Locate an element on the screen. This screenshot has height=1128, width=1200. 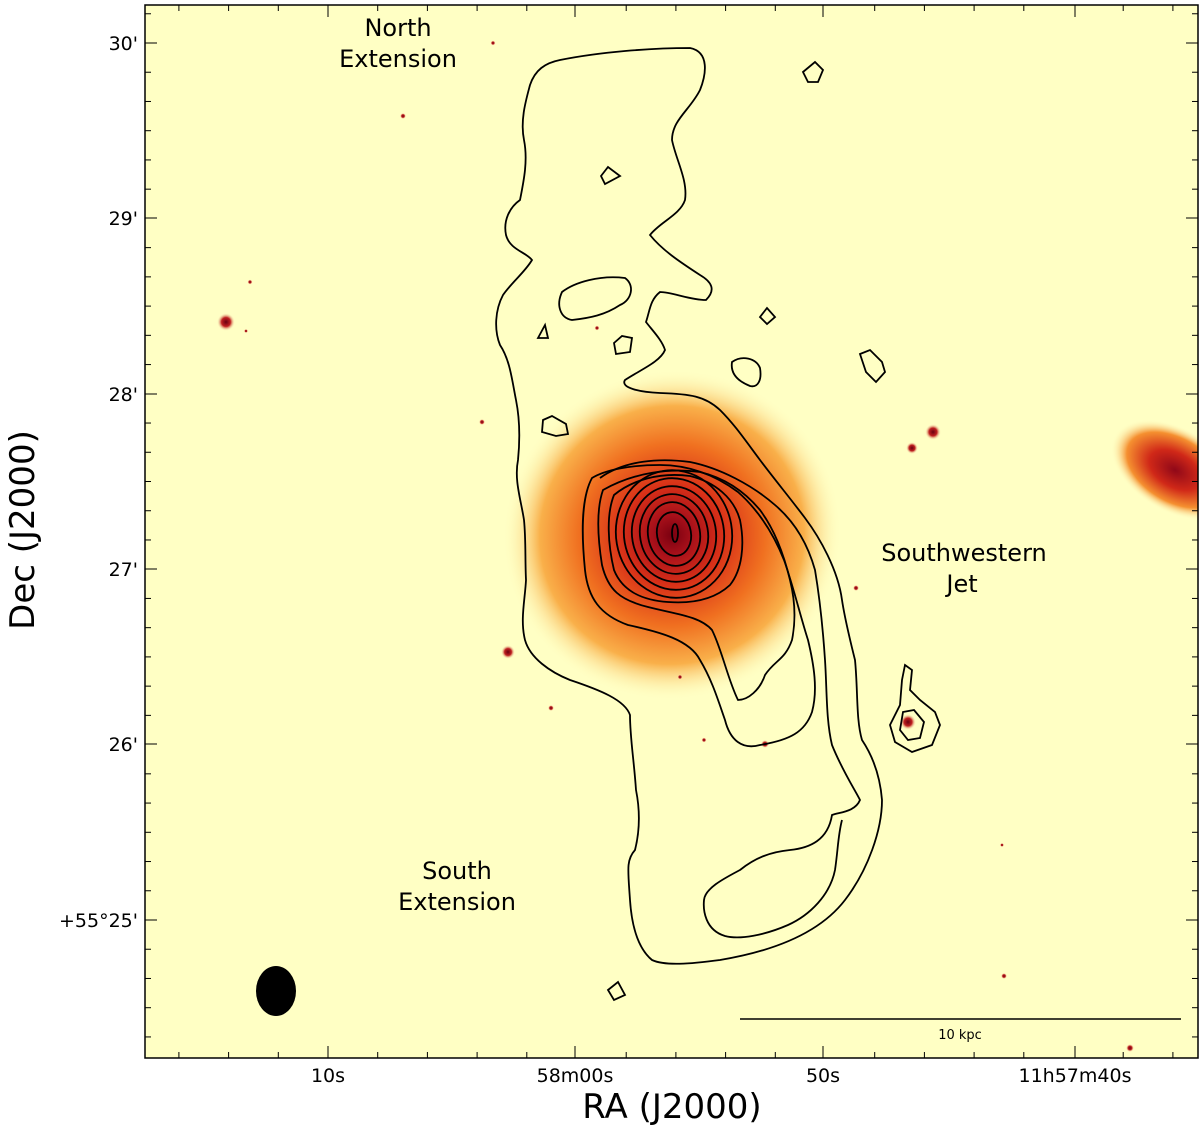
scale-bar-label: 10 kpc is located at coordinates (960, 1035).